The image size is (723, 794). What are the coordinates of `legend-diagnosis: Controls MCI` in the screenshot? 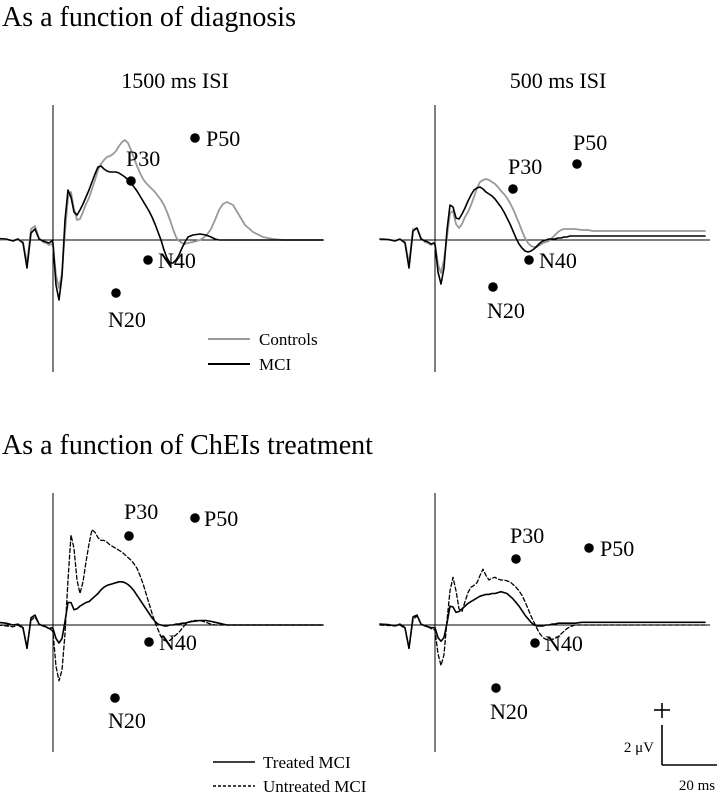 It's located at (263, 352).